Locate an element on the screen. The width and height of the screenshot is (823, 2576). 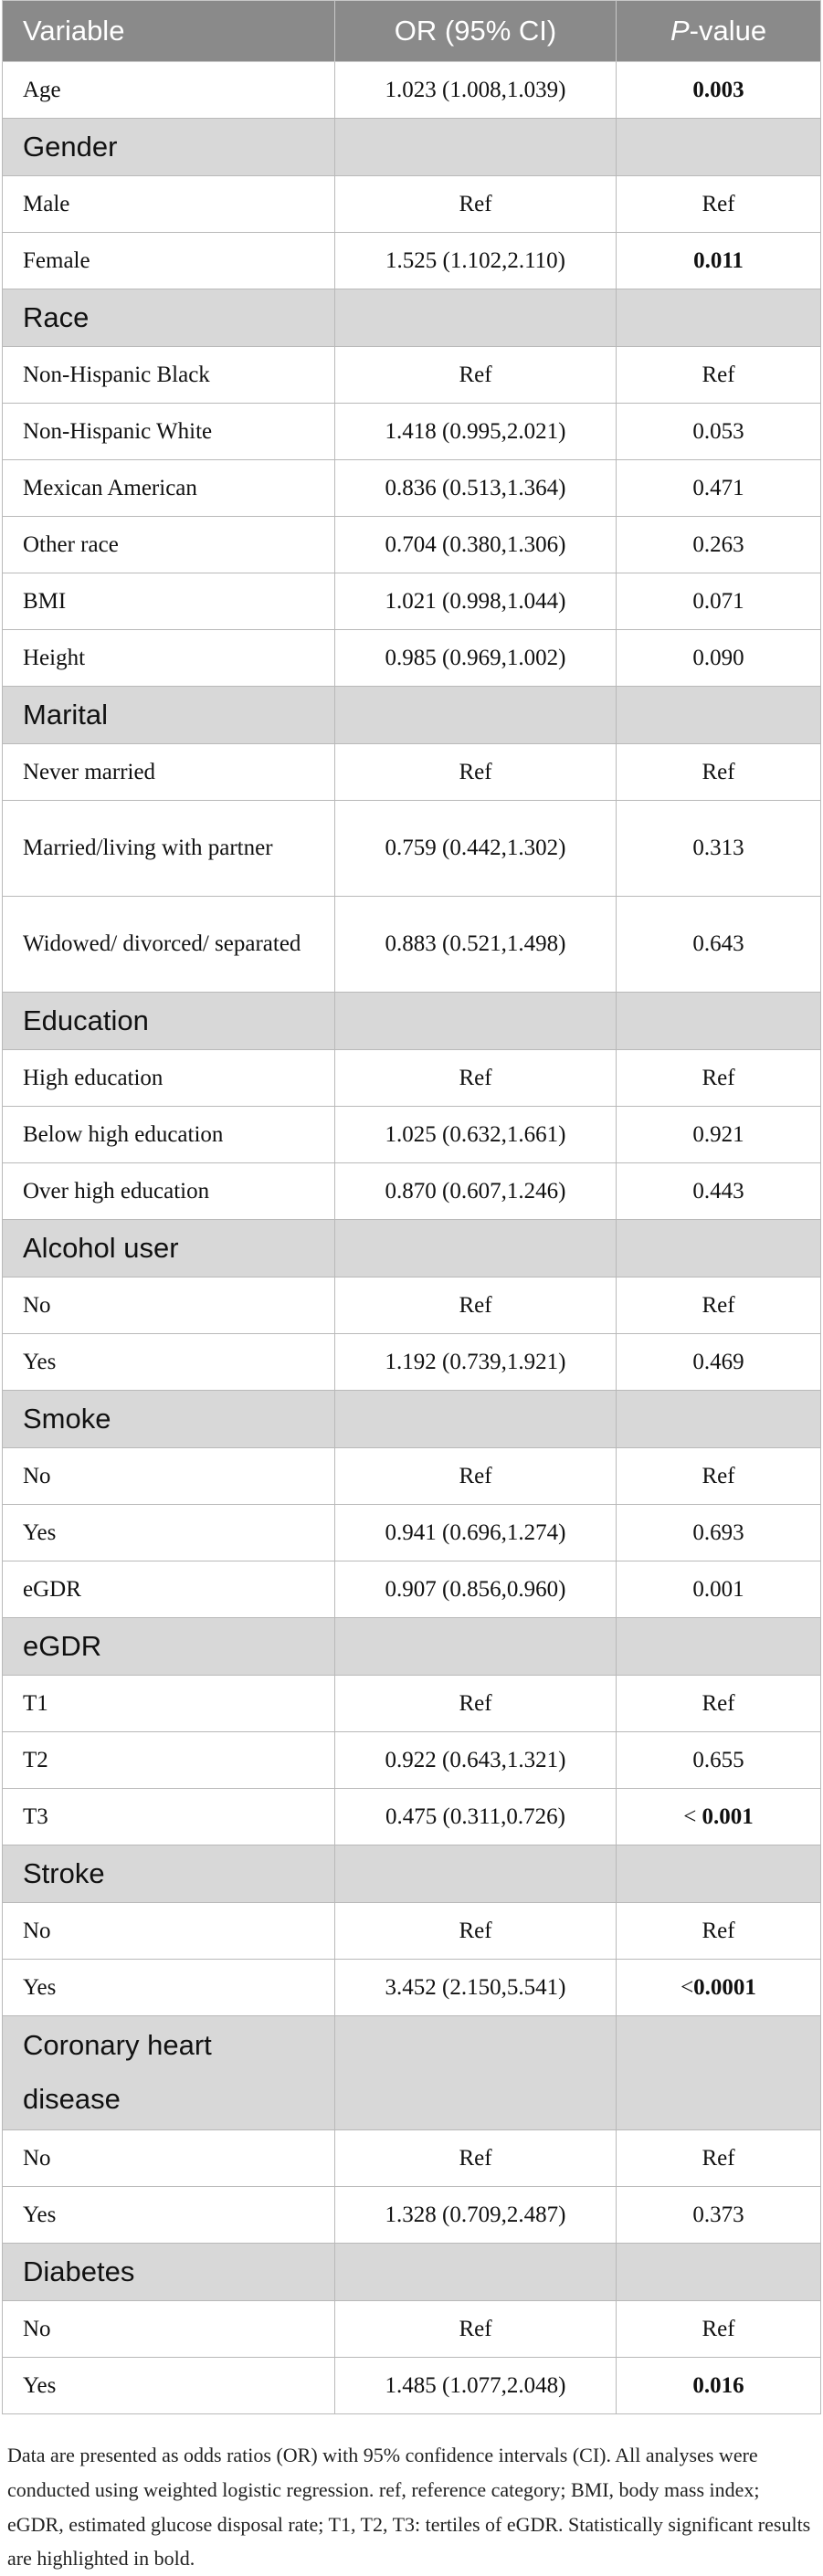
or-cell: 0.883 (0.521,1.498) is located at coordinates (475, 944).